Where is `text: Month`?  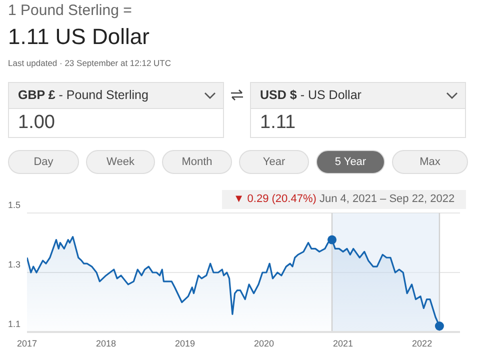 text: Month is located at coordinates (197, 162).